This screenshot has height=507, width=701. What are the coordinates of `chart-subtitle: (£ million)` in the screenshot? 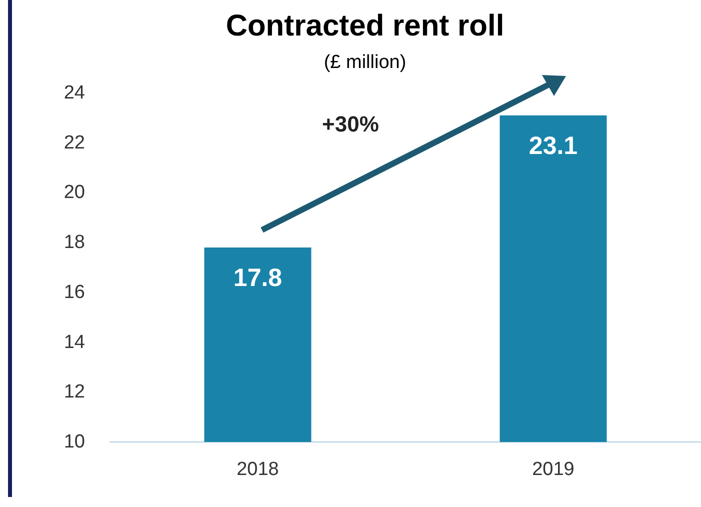 It's located at (365, 62).